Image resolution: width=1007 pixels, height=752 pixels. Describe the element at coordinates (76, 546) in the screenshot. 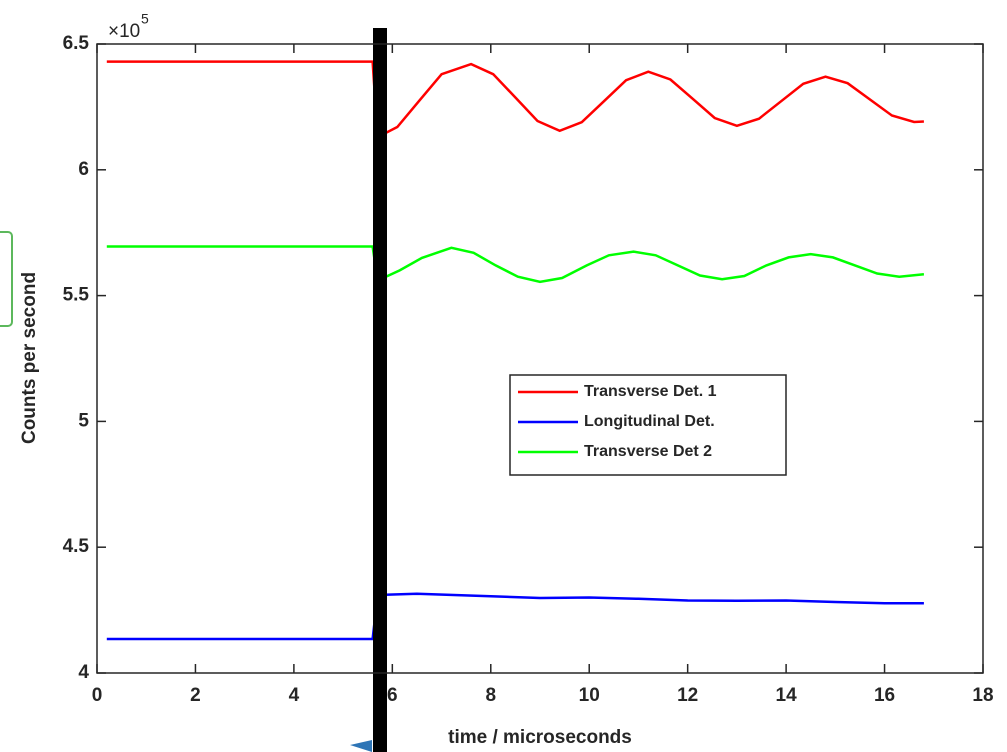

I see `y-tick-label: 4.5` at that location.